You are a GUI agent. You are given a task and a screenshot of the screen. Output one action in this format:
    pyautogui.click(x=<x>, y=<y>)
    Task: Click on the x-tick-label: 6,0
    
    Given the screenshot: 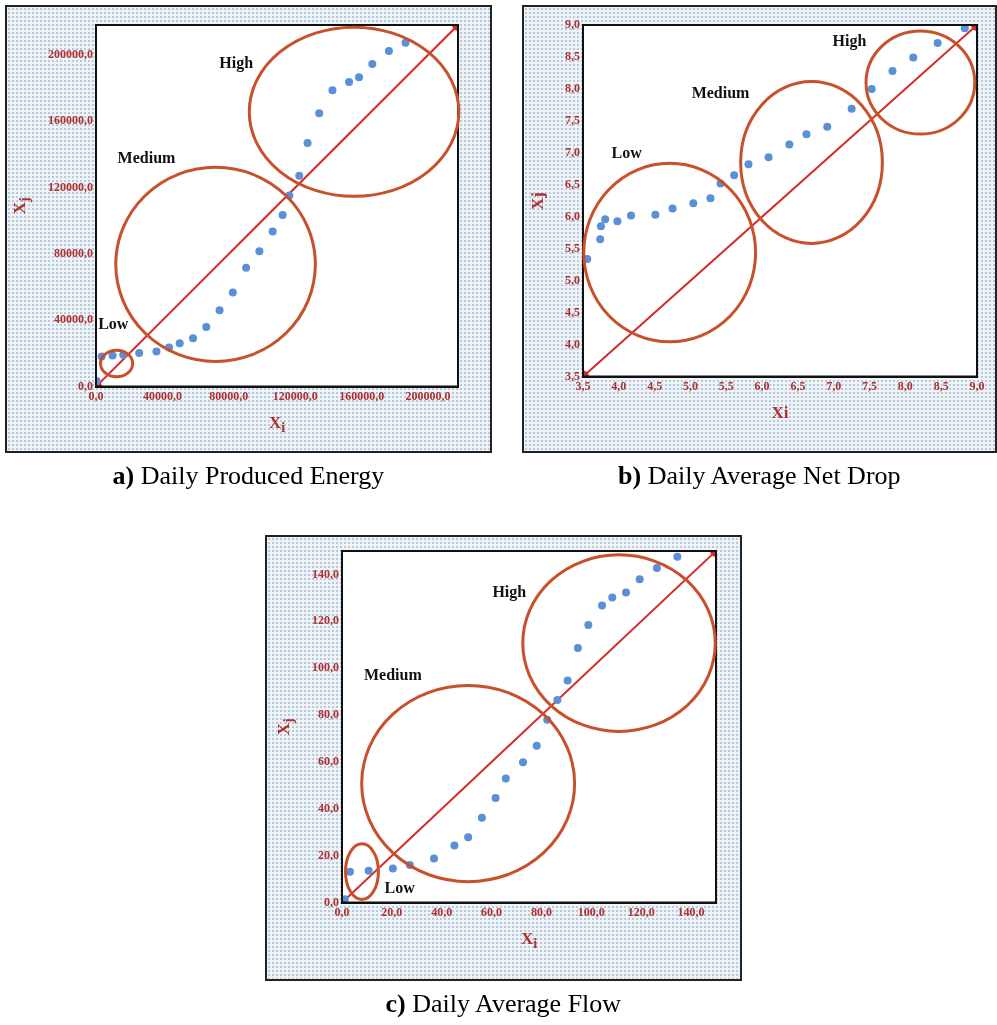 What is the action you would take?
    pyautogui.click(x=762, y=385)
    